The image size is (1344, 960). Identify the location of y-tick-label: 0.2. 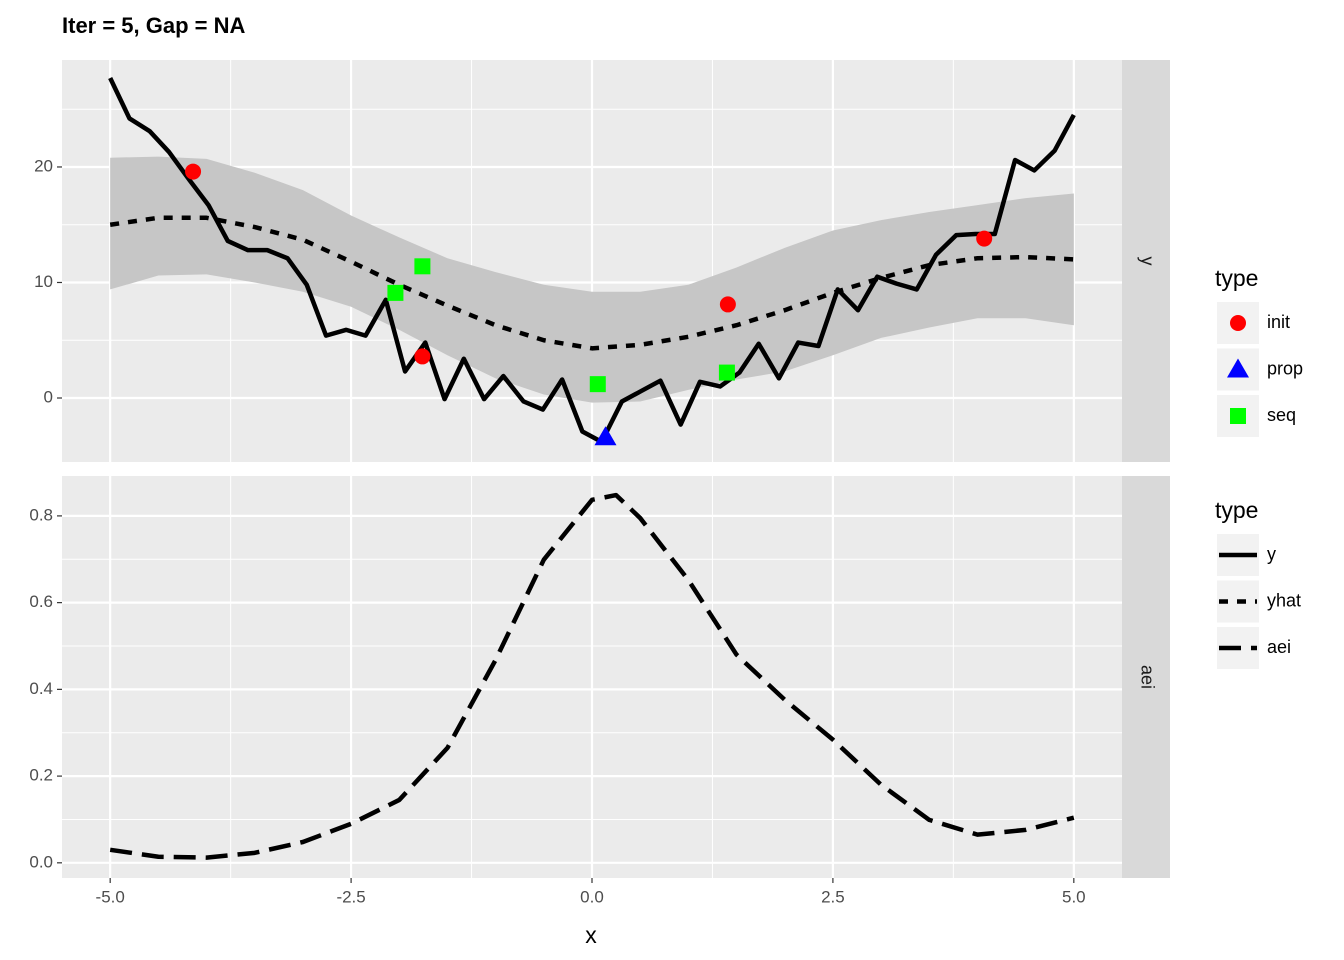
(41, 775).